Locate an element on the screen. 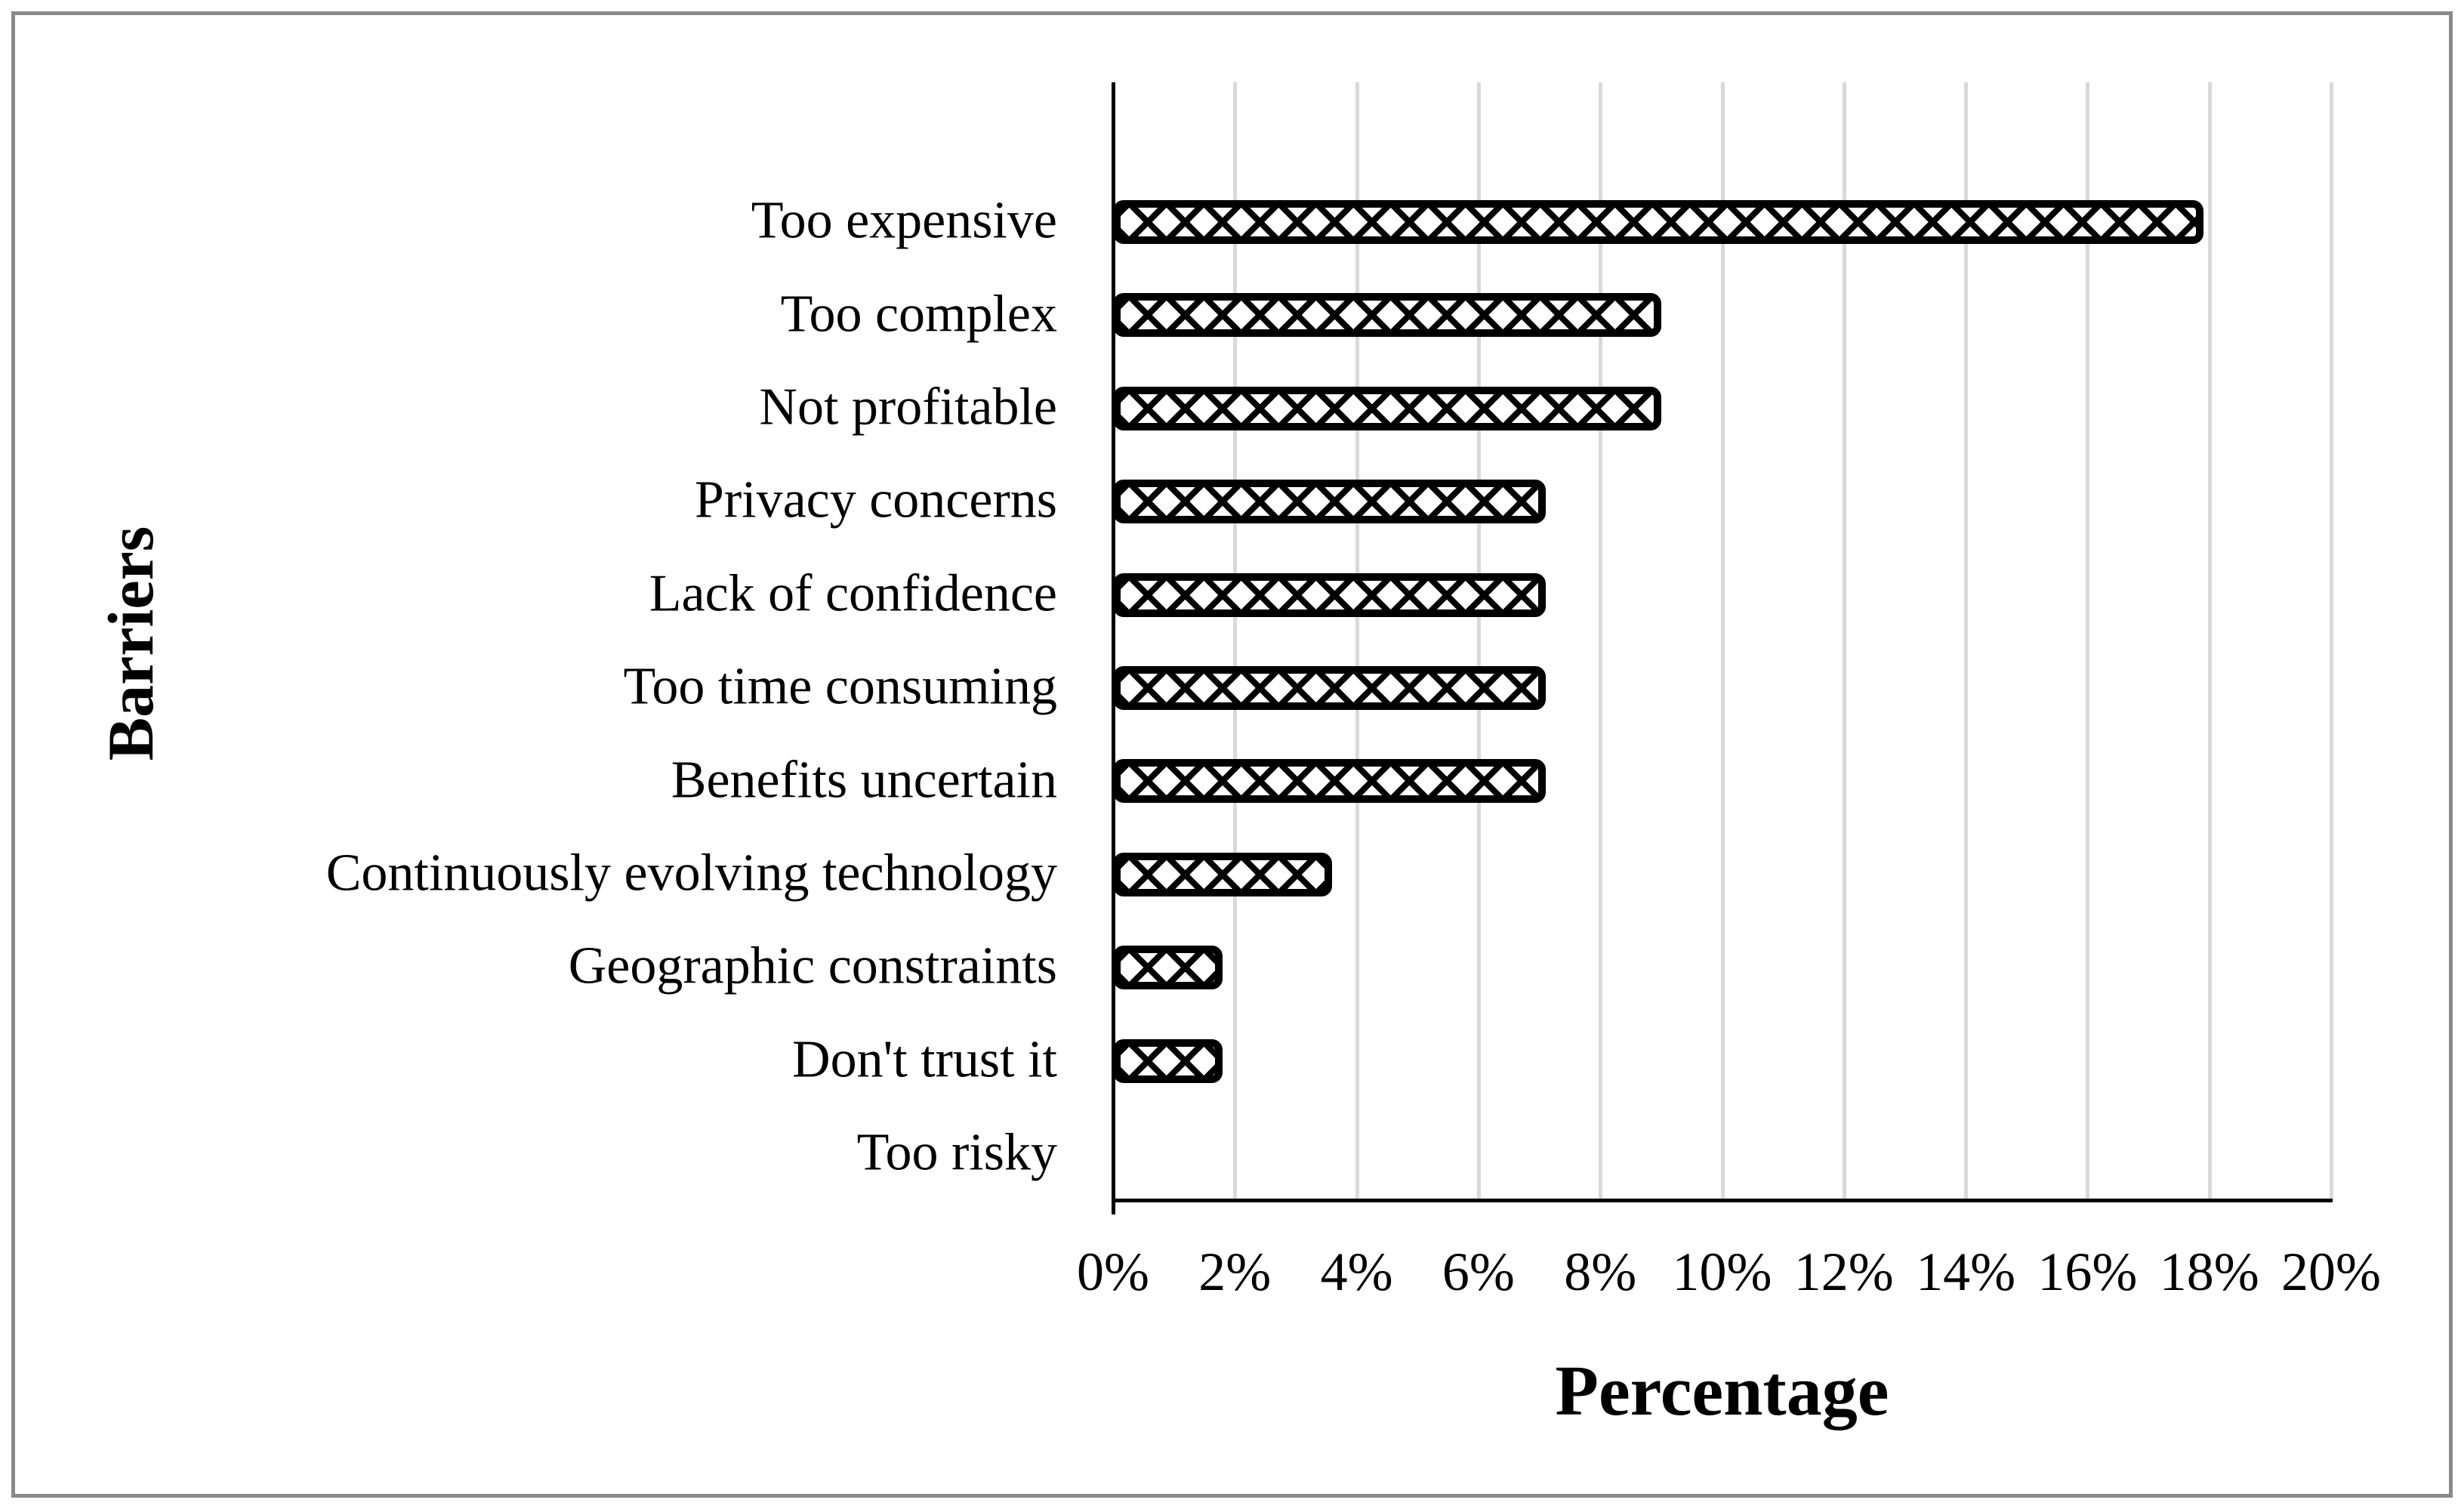 The image size is (2464, 1509). x-tick-label: 20% is located at coordinates (2331, 1272).